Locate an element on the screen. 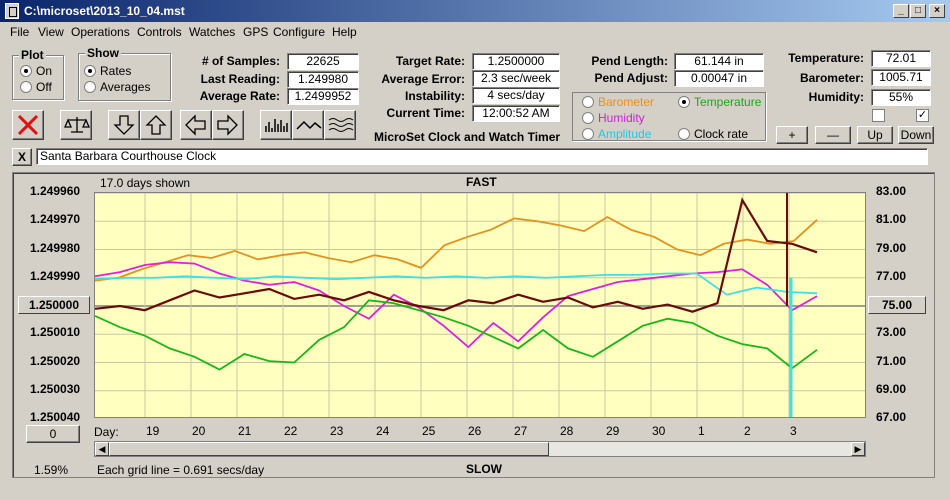 Image resolution: width=950 pixels, height=500 pixels. menu-controls: Controls is located at coordinates (159, 32).